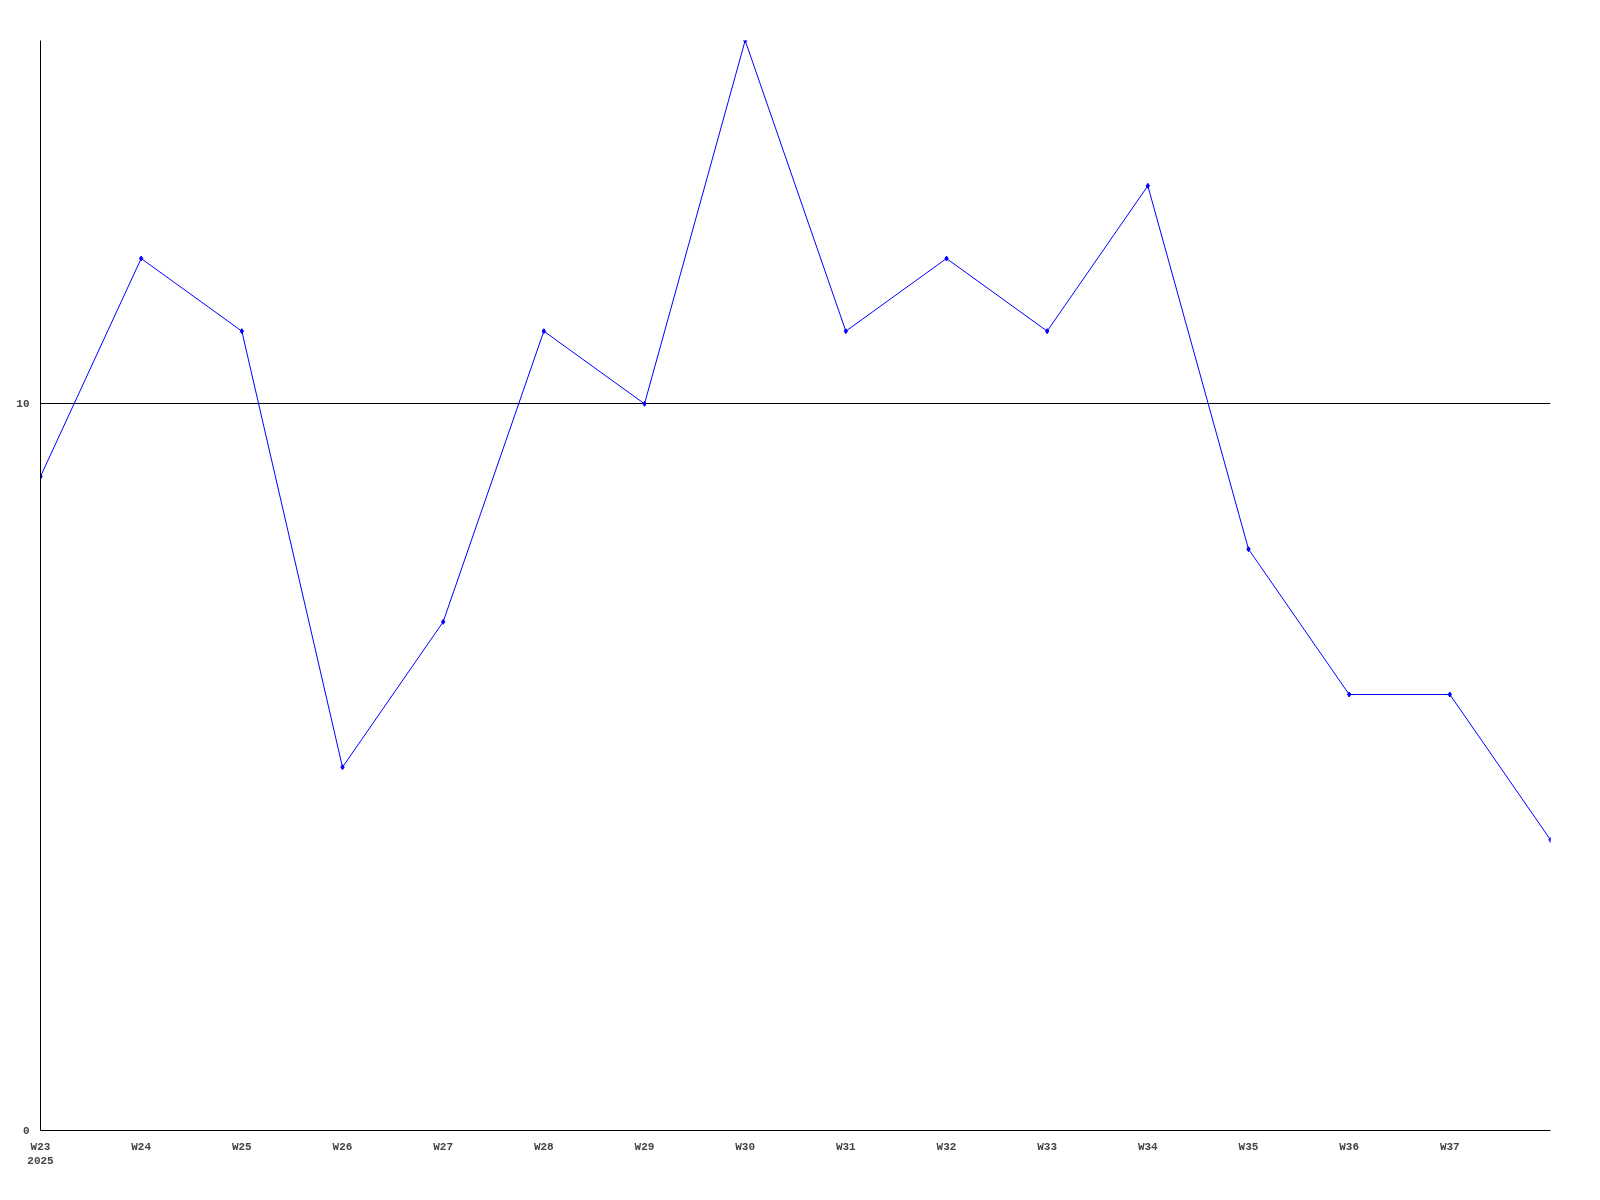  What do you see at coordinates (242, 1146) in the screenshot?
I see `x-tick-label: W25` at bounding box center [242, 1146].